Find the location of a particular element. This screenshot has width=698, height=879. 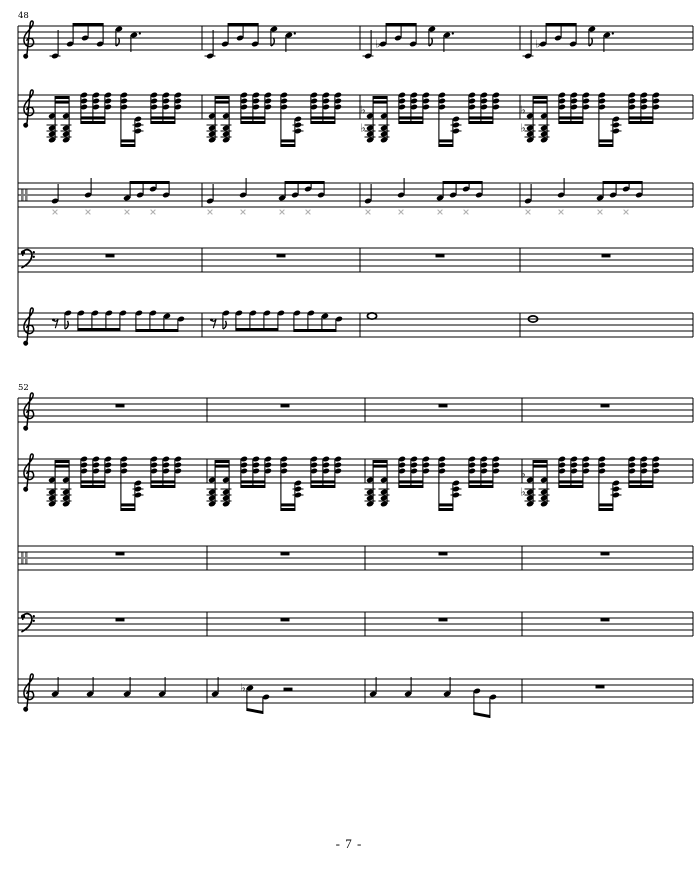

staff-lead-melody: ♭ ♭ is located at coordinates (356, 40).